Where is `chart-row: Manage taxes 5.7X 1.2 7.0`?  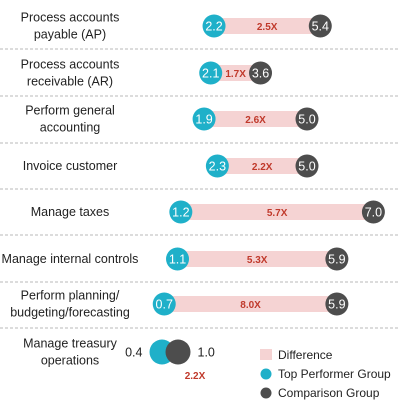
chart-row: Manage taxes 5.7X 1.2 7.0 is located at coordinates (208, 212).